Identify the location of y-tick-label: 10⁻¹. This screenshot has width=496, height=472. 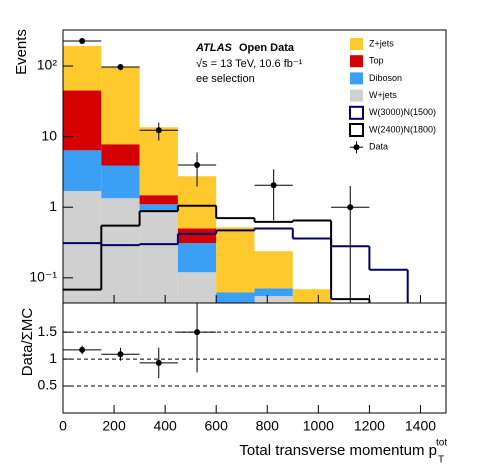
(43, 277).